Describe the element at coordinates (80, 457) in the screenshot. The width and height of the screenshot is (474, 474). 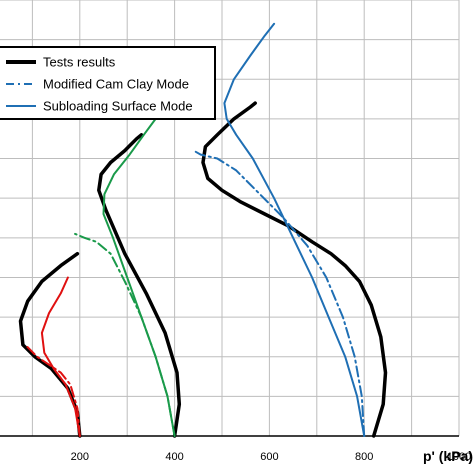
I see `x-tick-label: 200` at that location.